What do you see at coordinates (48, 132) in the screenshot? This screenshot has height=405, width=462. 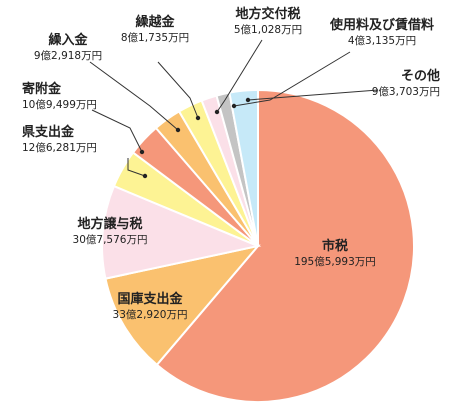 I see `slice-name-label-3: 県支出金` at bounding box center [48, 132].